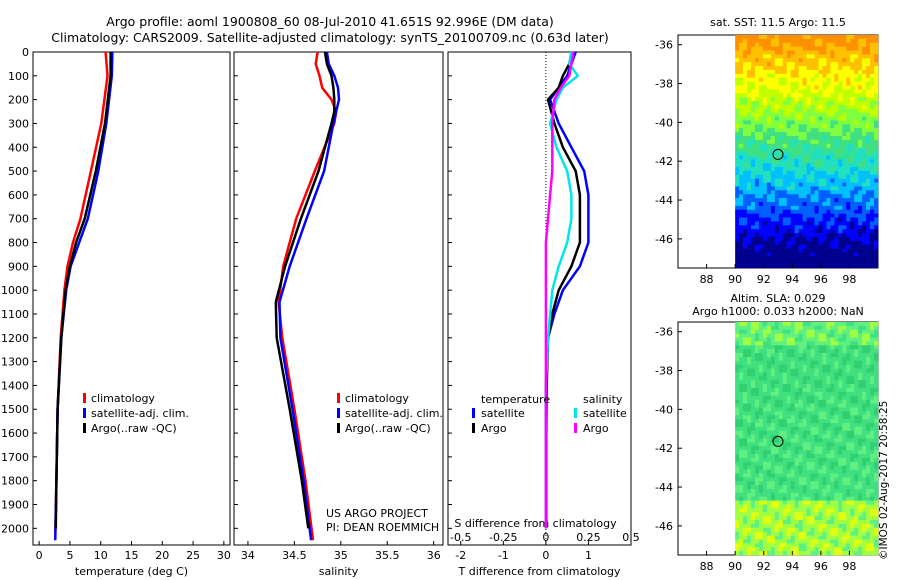 The image size is (900, 580). Describe the element at coordinates (535, 523) in the screenshot. I see `x-top-axis-label: S difference from climatology` at that location.